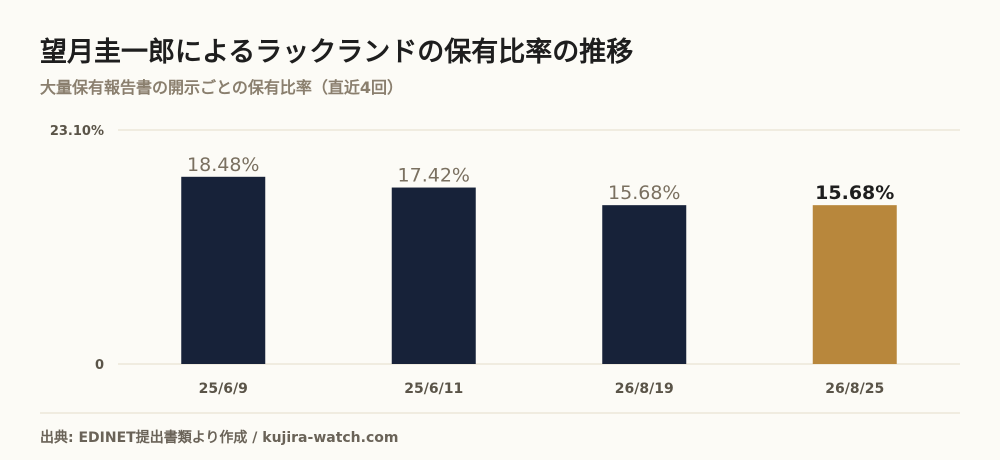  I want to click on chart-title: 望月圭一郎によるラックランドの保有比率の推移, so click(337, 52).